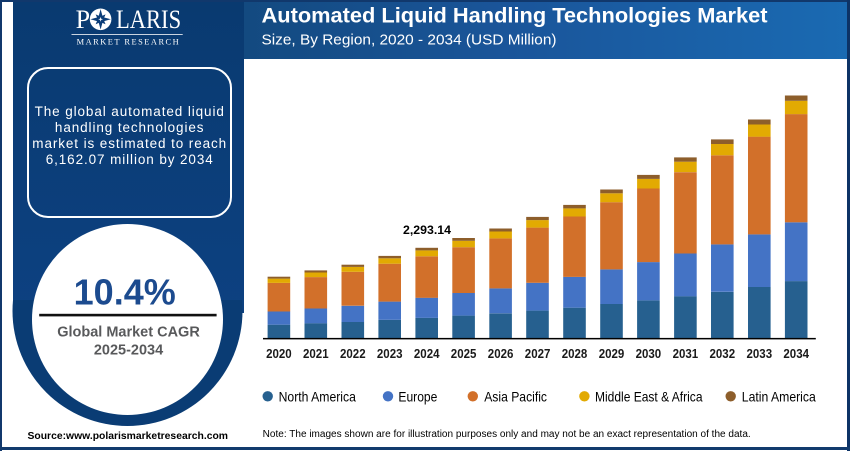  I want to click on svg-text: 2025, so click(464, 354).